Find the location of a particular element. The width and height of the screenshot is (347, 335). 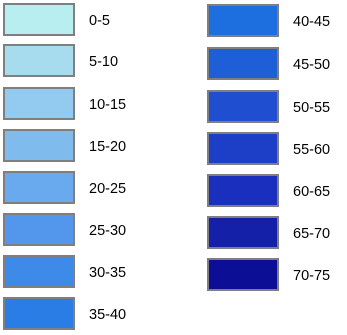

legend-item: 0-5 is located at coordinates (73, 21).